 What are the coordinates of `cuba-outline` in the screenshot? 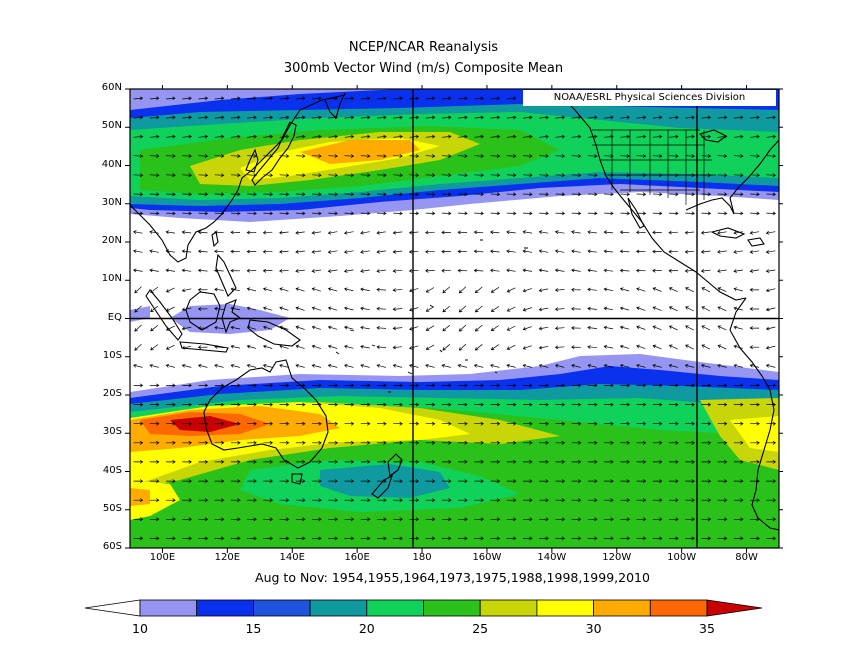 It's located at (728, 233).